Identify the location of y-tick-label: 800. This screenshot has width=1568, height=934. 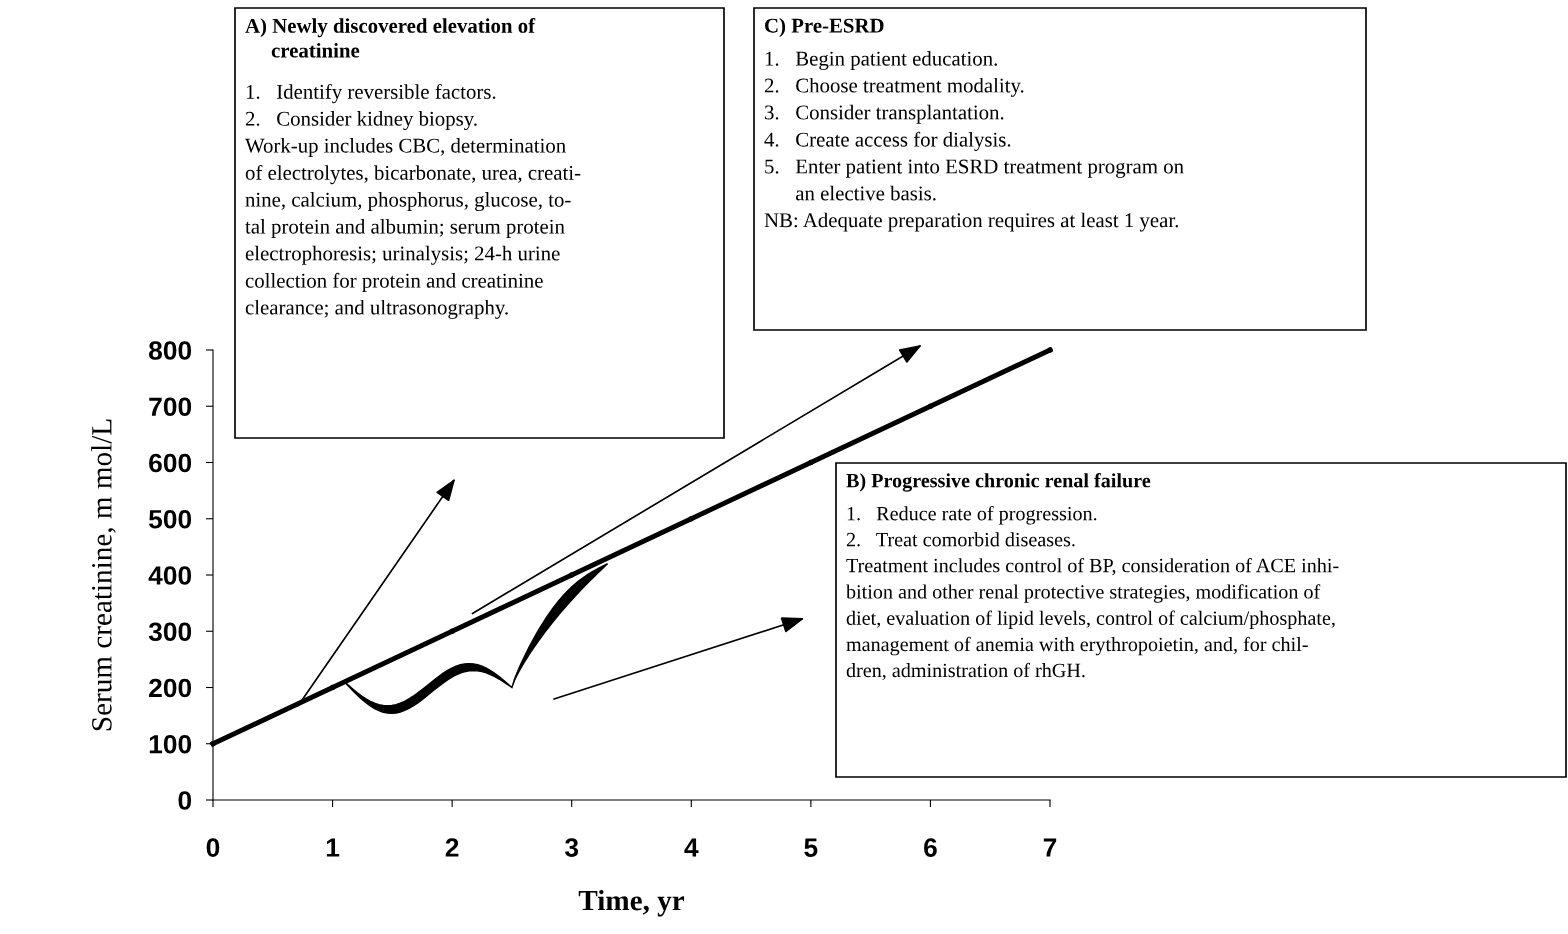
(170, 350).